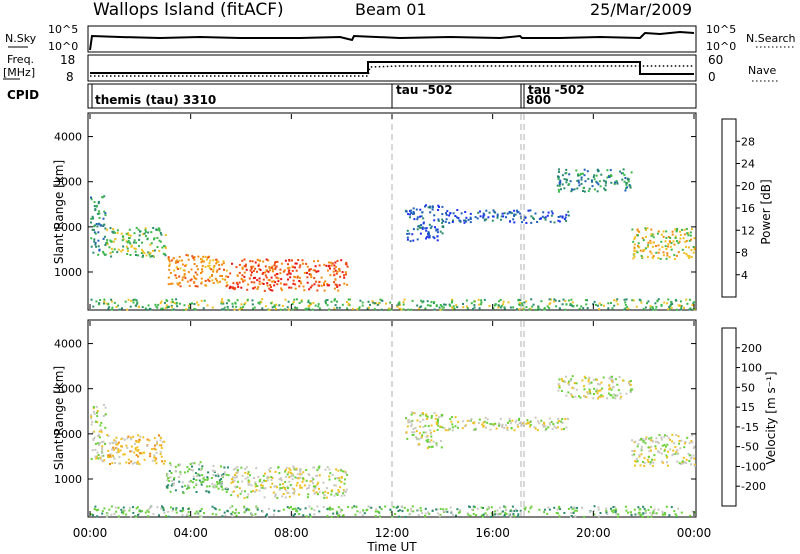 This screenshot has height=554, width=800. What do you see at coordinates (21, 38) in the screenshot?
I see `nsky-label: N.Sky` at bounding box center [21, 38].